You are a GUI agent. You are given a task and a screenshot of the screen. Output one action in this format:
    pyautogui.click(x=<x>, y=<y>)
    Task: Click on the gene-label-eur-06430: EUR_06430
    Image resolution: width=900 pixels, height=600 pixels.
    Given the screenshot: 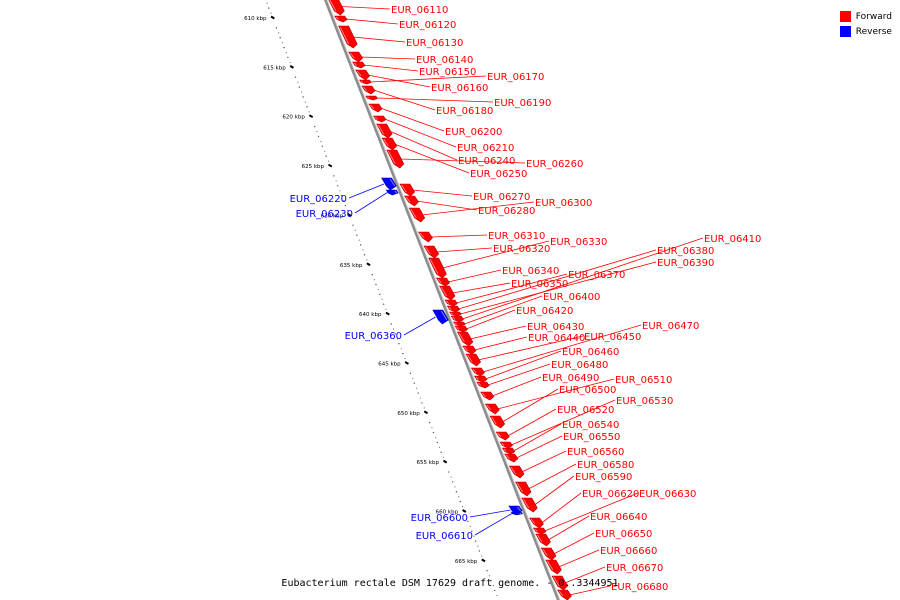 What is the action you would take?
    pyautogui.click(x=555, y=327)
    